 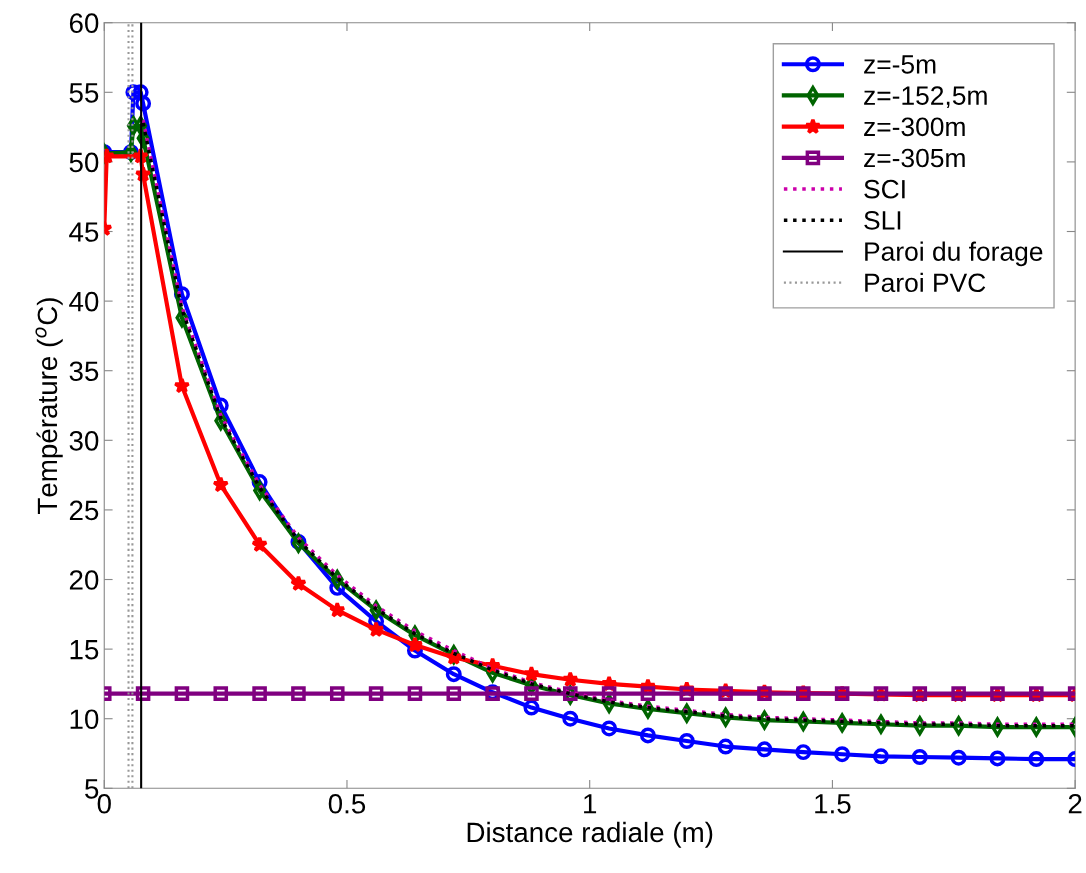 What do you see at coordinates (84, 301) in the screenshot?
I see `y-tick-label: 40` at bounding box center [84, 301].